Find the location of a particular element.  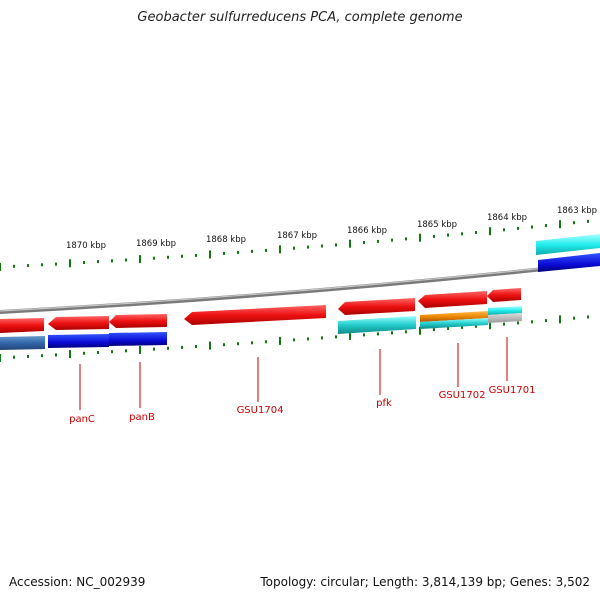

gene-label-GSU1701: GSU1701 is located at coordinates (512, 390).